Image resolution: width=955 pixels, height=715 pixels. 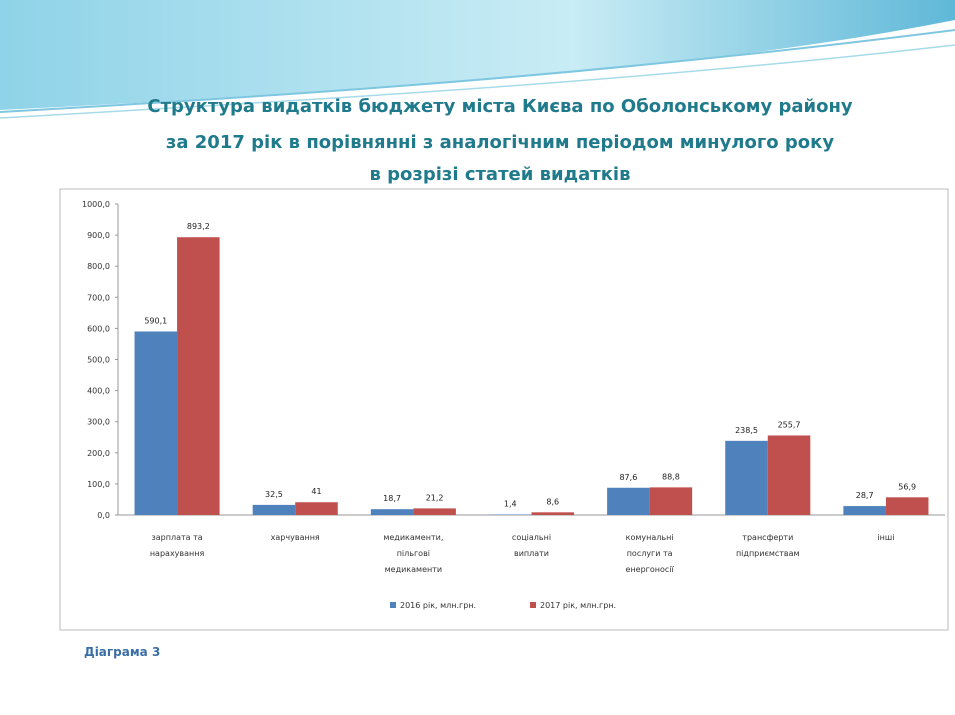 What do you see at coordinates (98, 360) in the screenshot?
I see `y-tick-label: 500,0` at bounding box center [98, 360].